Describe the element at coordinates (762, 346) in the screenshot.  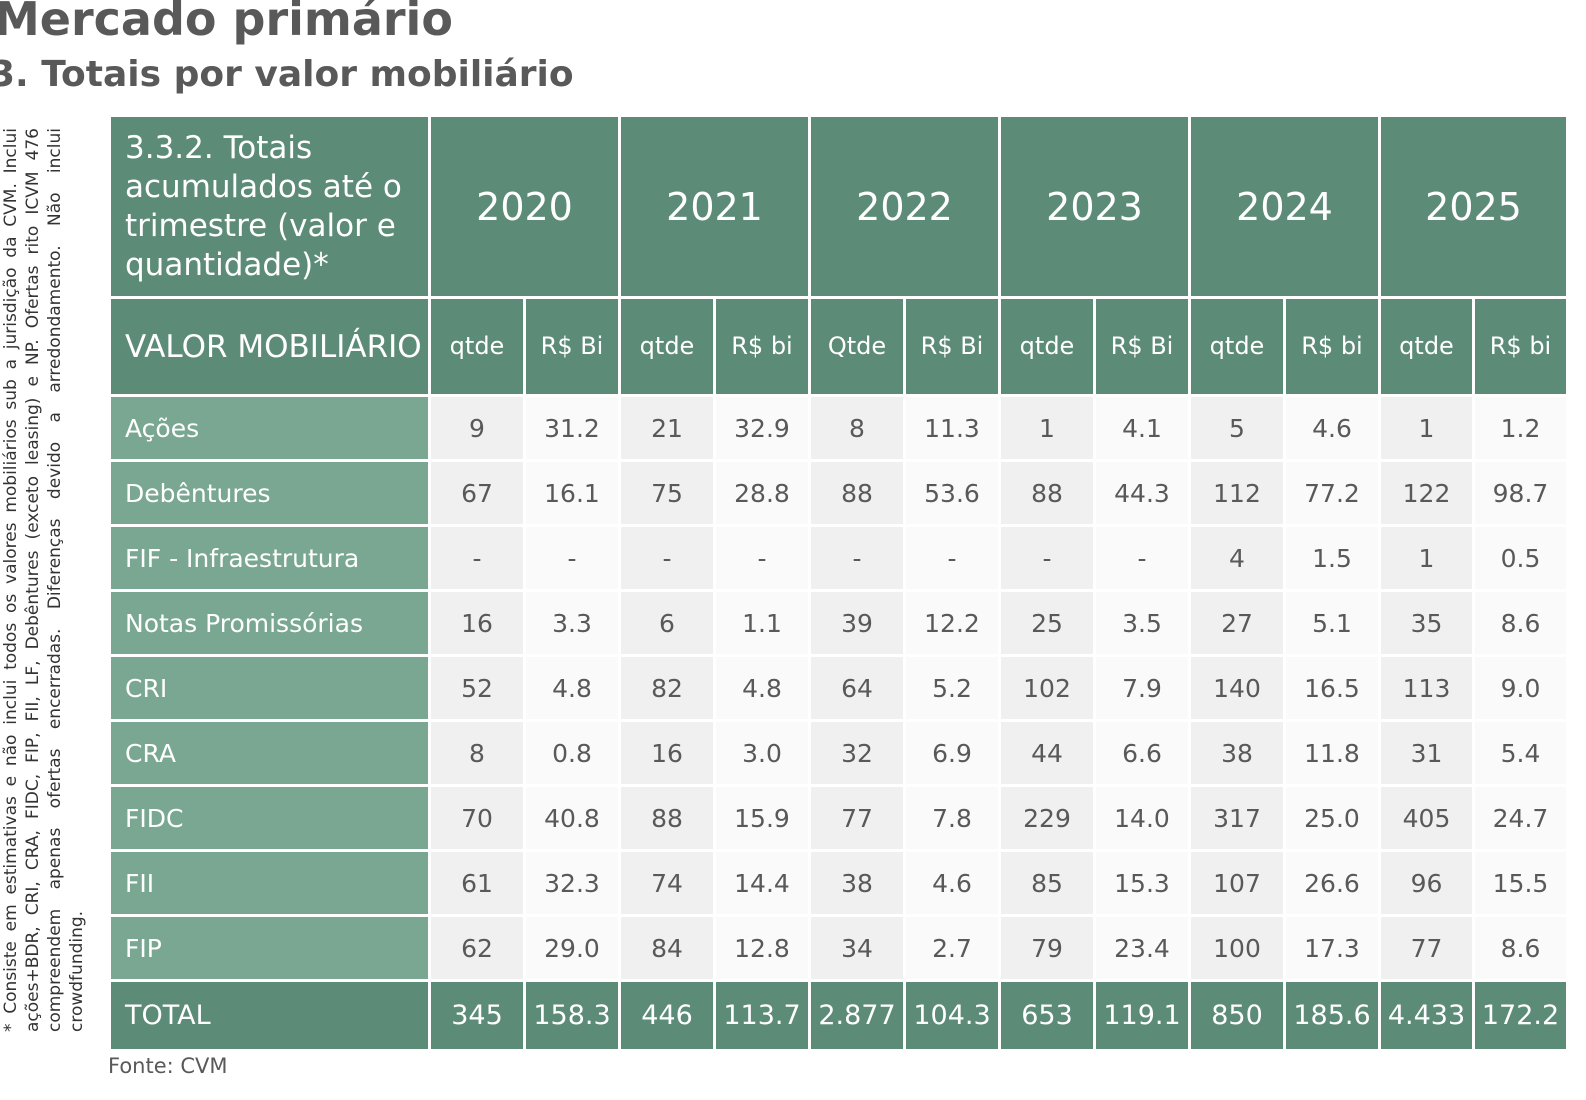
I see `subheader-value-2021: R$ bi` at that location.